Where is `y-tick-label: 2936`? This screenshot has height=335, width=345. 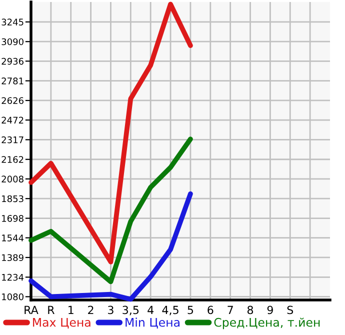
y-tick-label: 2936 is located at coordinates (13, 61).